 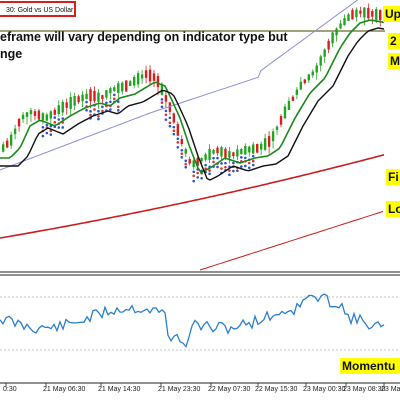 I want to click on indicator-dots, so click(x=148, y=138).